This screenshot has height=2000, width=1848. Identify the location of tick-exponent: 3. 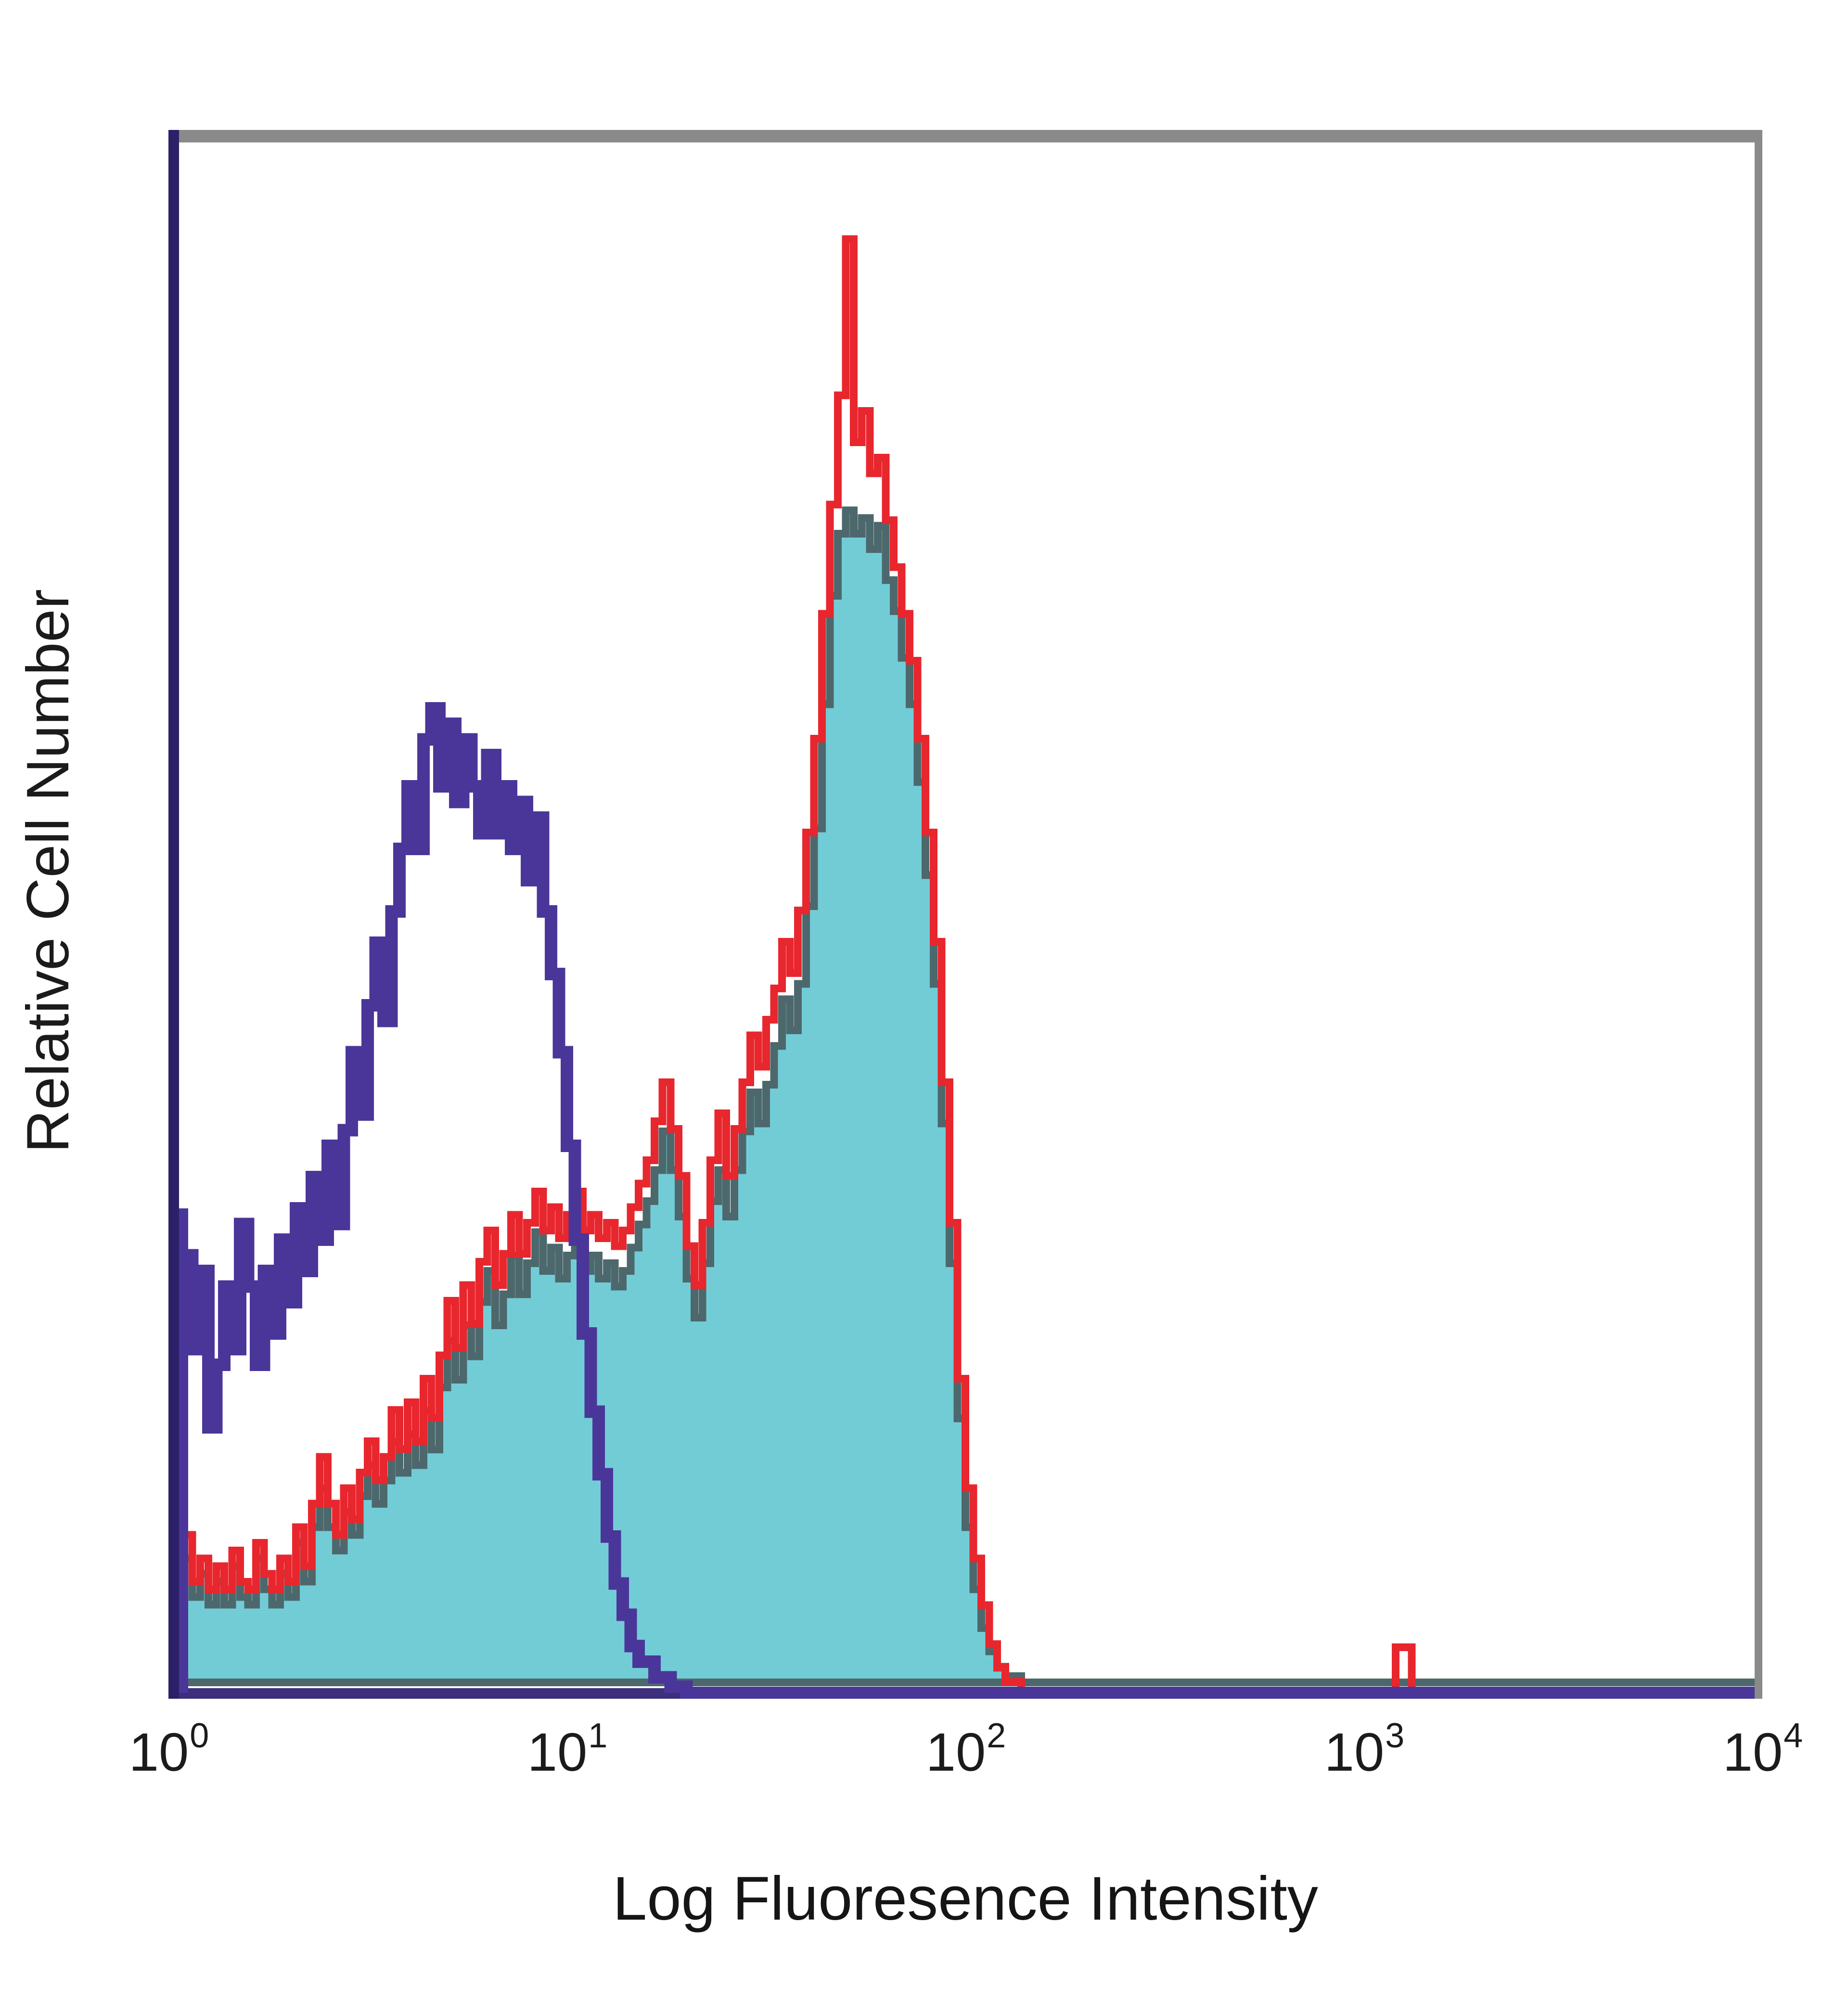
(1395, 1736).